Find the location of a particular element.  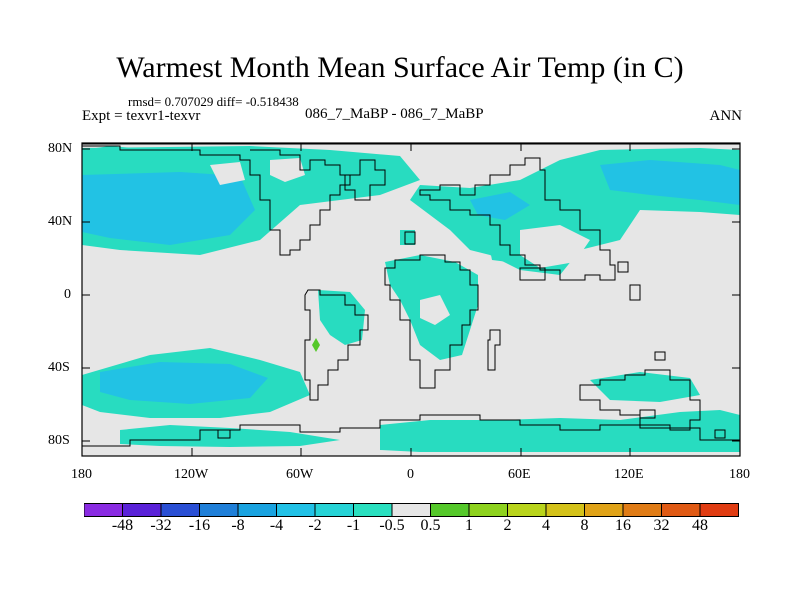

stats-text: rmsd= 0.707029 diff= -0.518438 is located at coordinates (213, 101).